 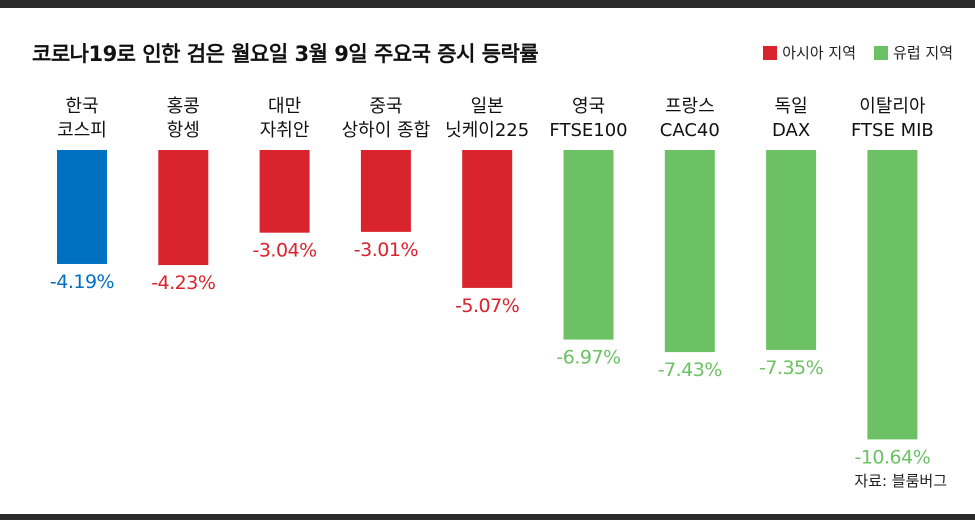 I want to click on category-label: 이탈리아, so click(x=892, y=106).